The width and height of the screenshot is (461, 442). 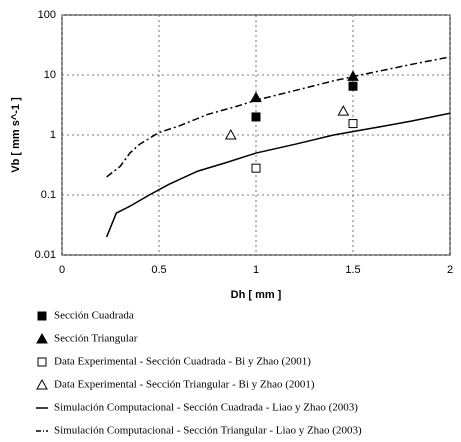 What do you see at coordinates (256, 295) in the screenshot?
I see `x-axis-label: Dh [ mm ]` at bounding box center [256, 295].